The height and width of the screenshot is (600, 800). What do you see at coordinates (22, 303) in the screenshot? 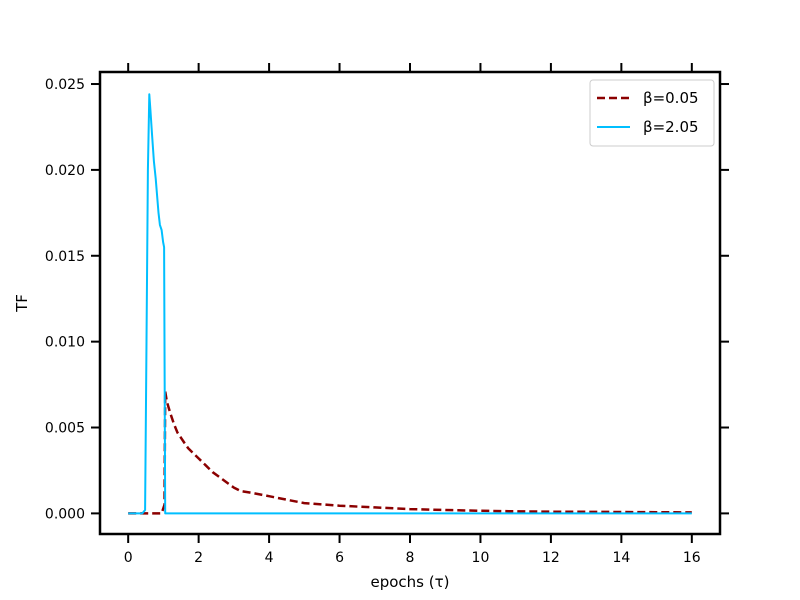
I see `y-axis-label: TF` at bounding box center [22, 303].